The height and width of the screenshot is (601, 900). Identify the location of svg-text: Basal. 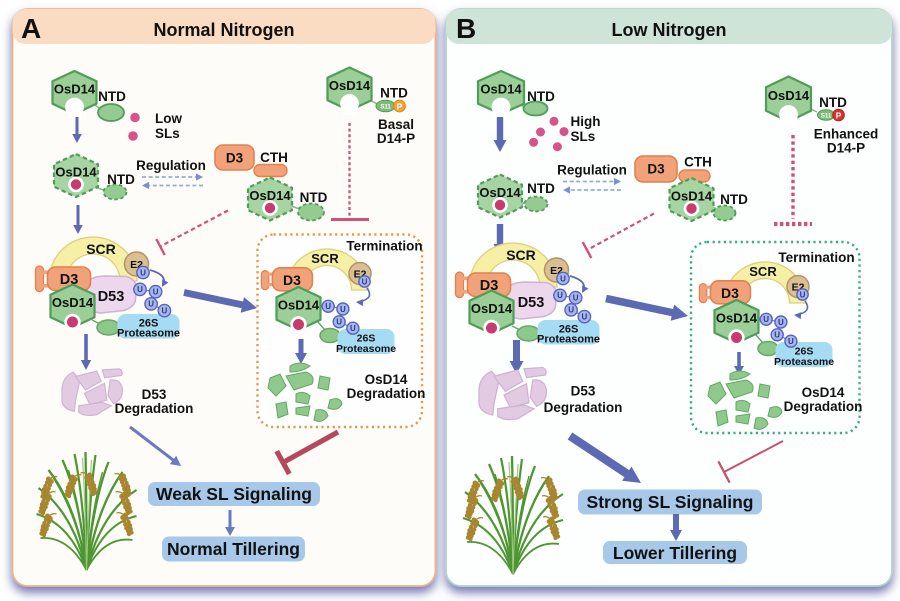
(396, 124).